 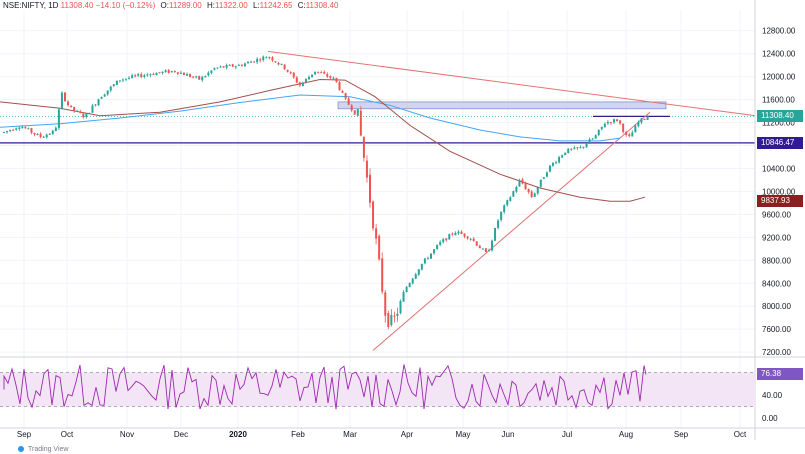 I want to click on resistance-zone, so click(x=502, y=105).